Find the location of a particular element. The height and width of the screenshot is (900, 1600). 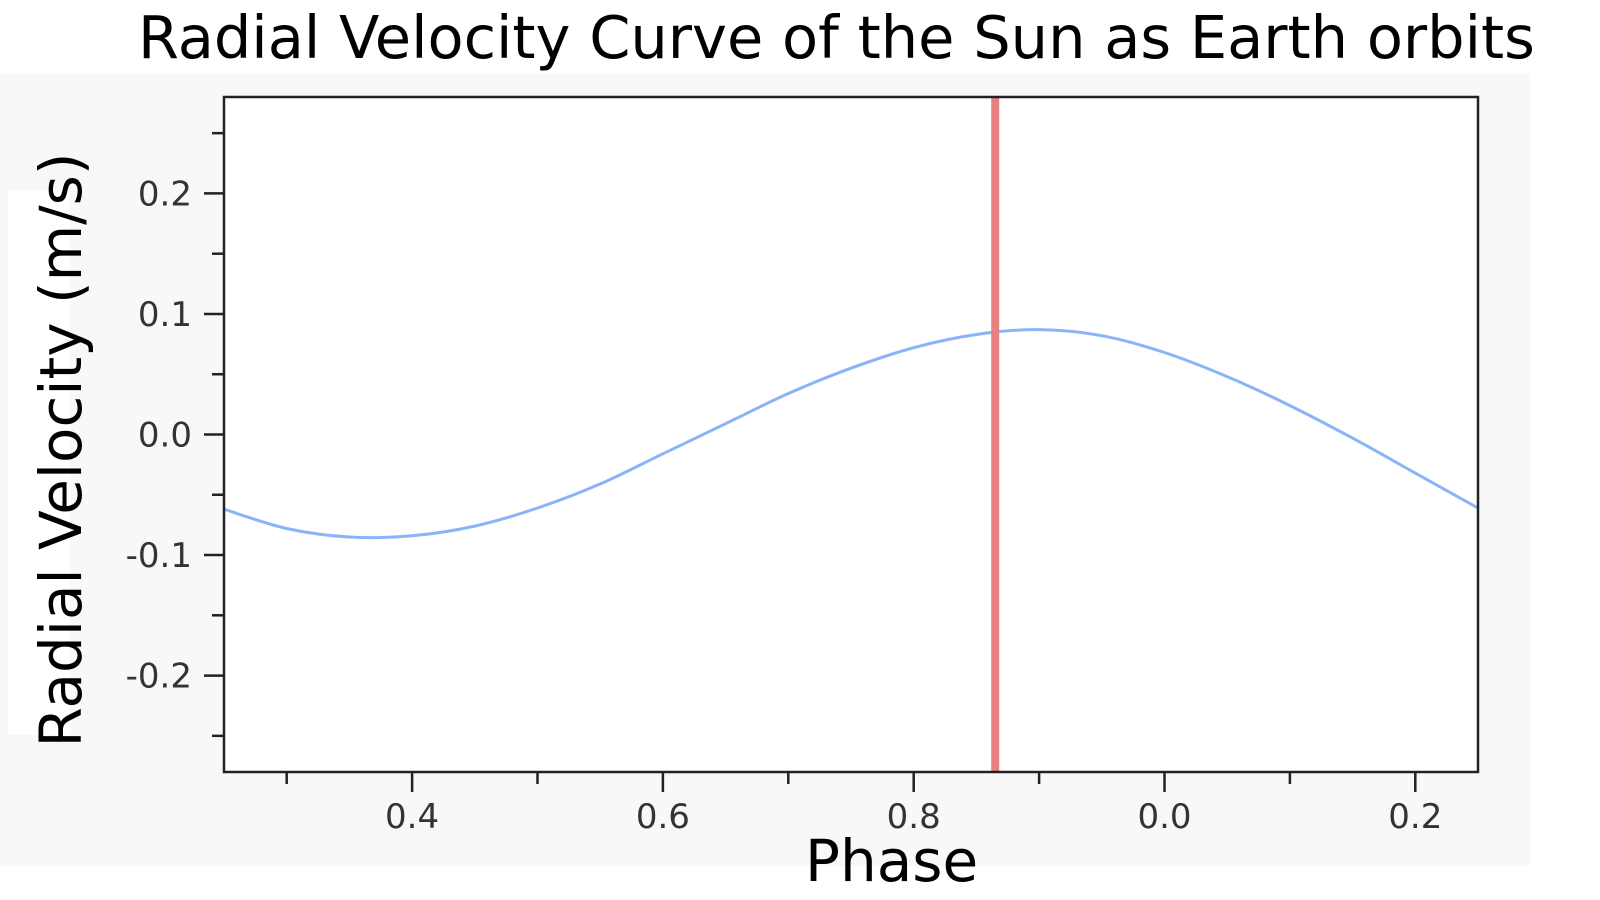

y-tick-label: -0.2 is located at coordinates (159, 677).